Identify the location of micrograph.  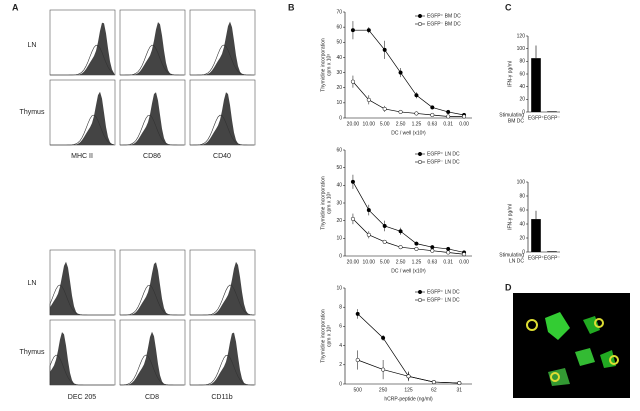
(571, 345).